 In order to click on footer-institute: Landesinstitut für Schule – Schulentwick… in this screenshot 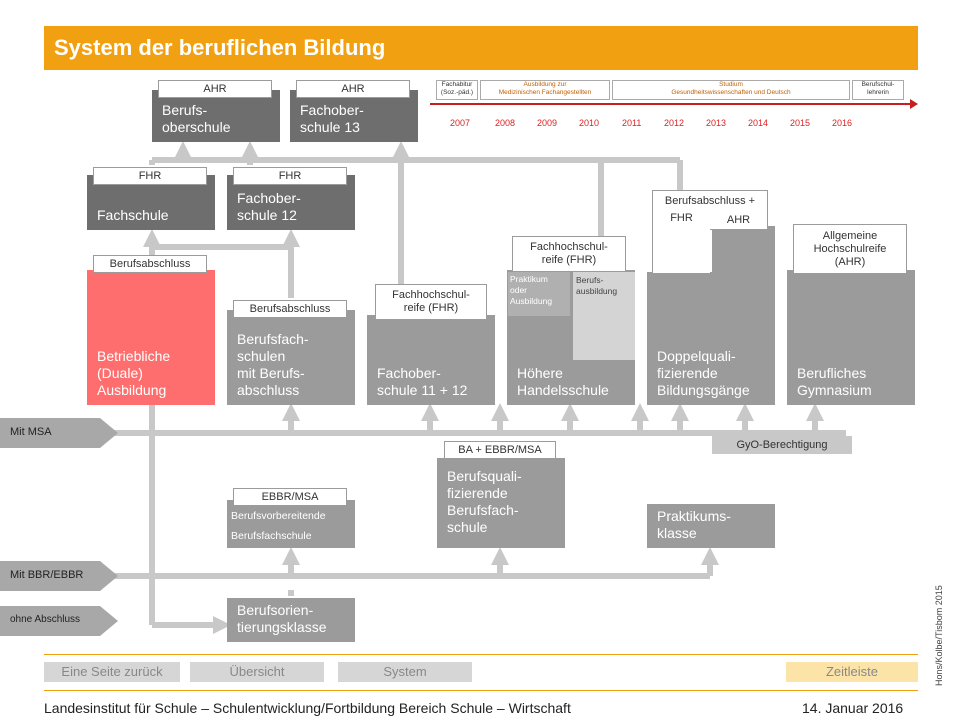, I will do `click(307, 708)`.